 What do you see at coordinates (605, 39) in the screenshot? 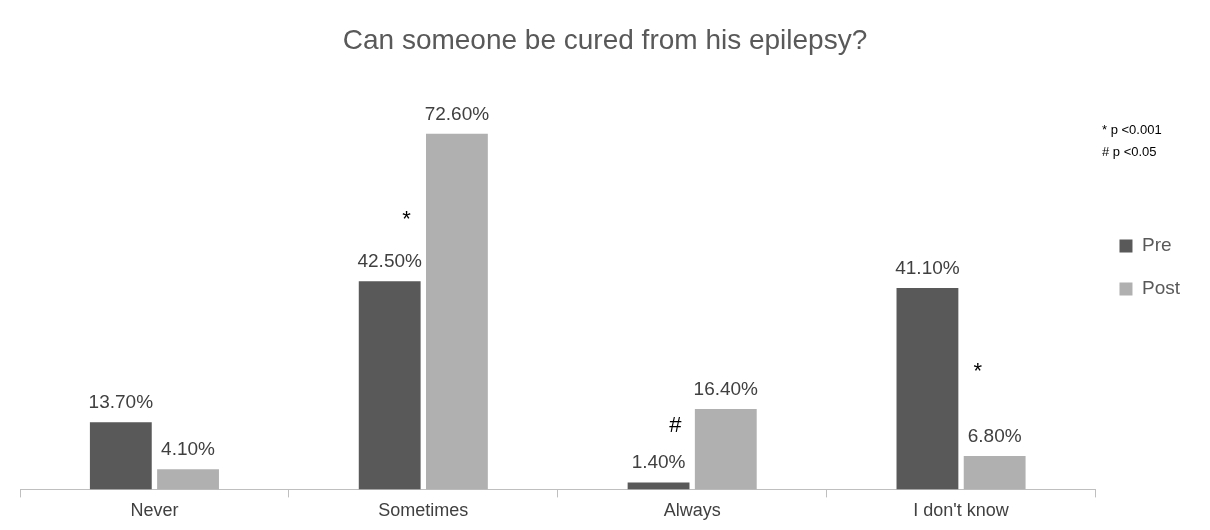
I see `chart-title: Can someone be cured from his epilepsy?` at bounding box center [605, 39].